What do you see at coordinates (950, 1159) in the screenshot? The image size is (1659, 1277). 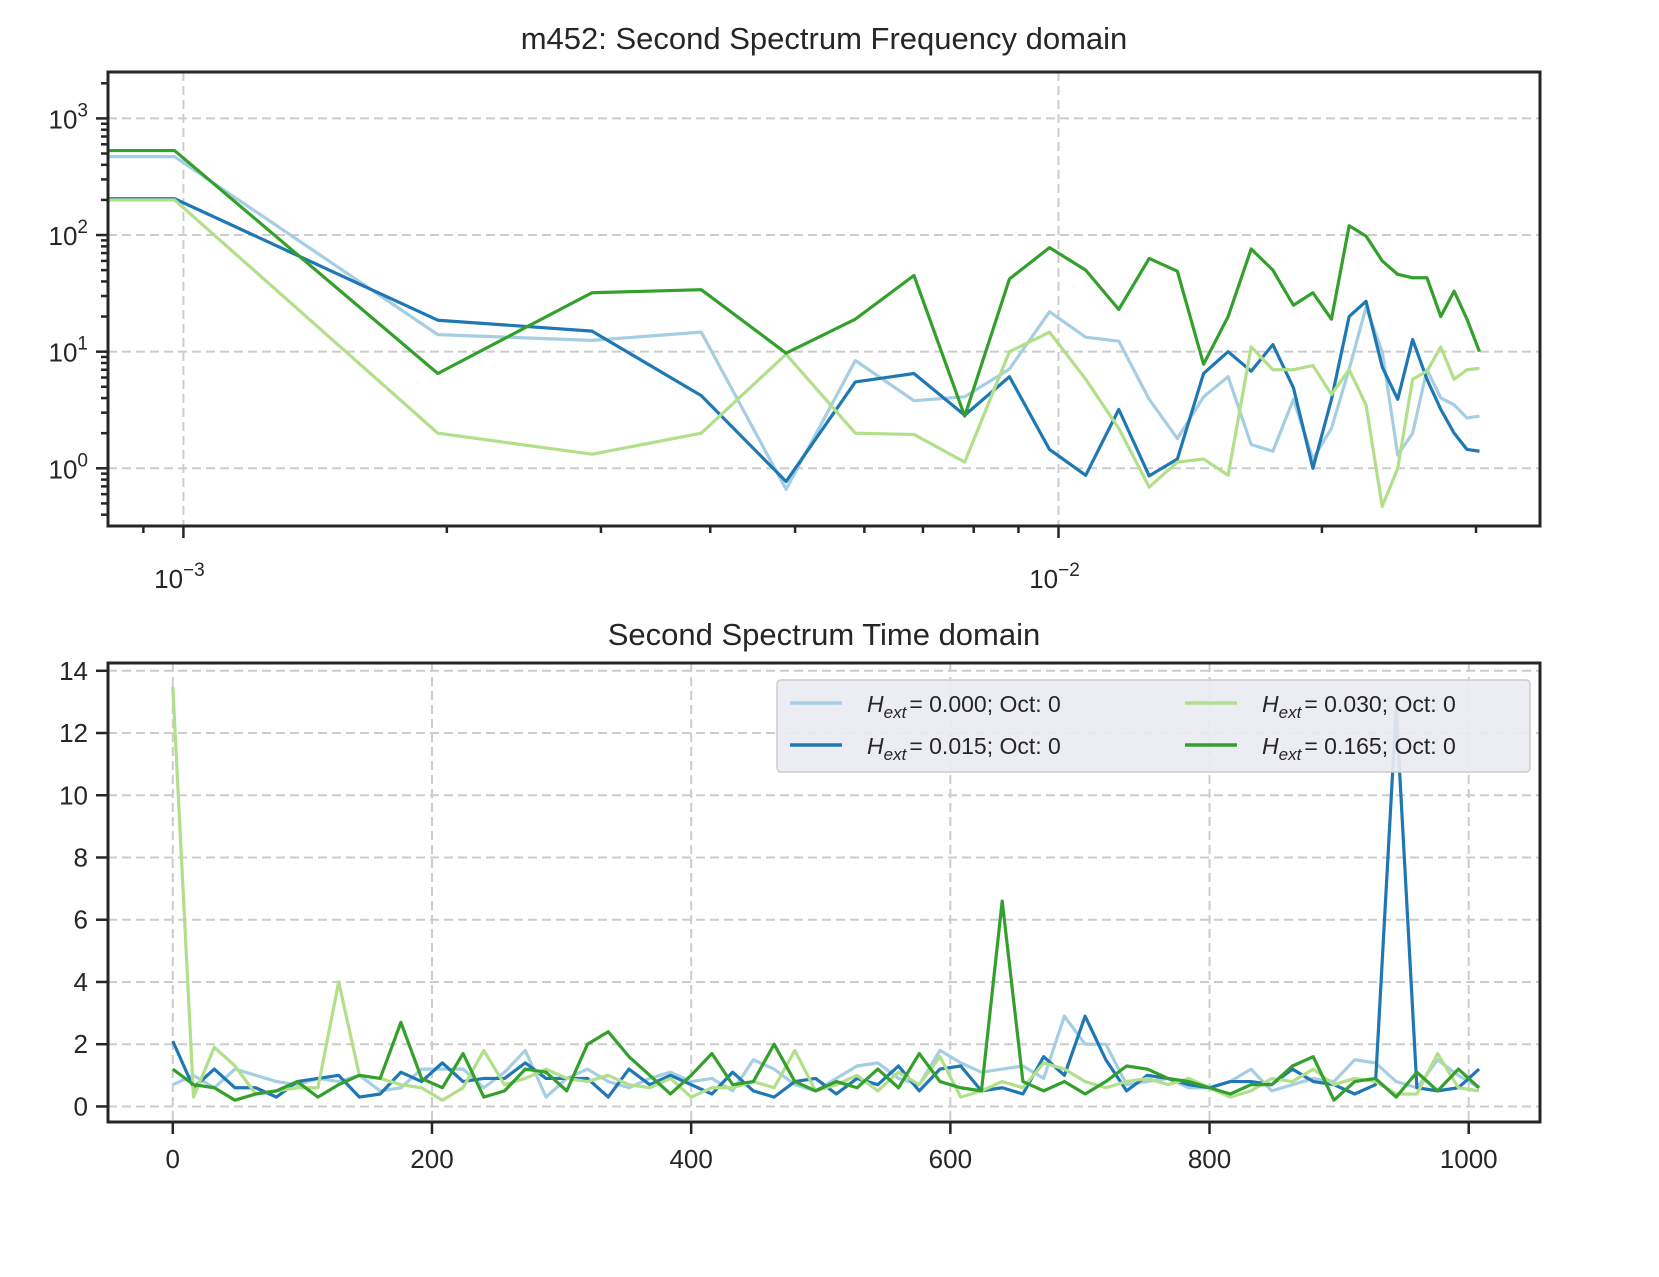 I see `x-tick-label: 600` at bounding box center [950, 1159].